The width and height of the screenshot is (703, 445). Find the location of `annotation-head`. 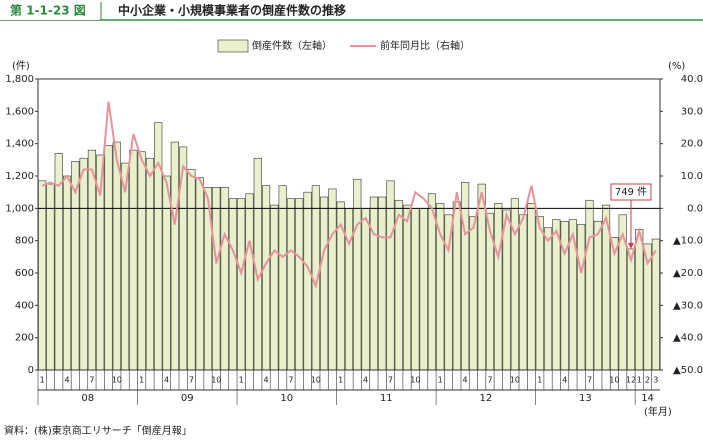

annotation-head is located at coordinates (630, 245).